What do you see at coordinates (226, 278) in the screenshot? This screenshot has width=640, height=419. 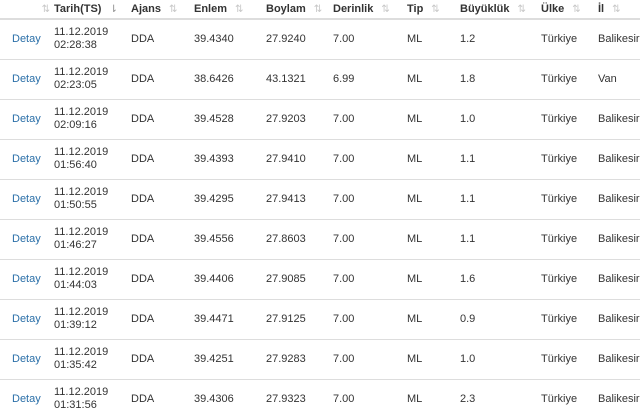 I see `cell-lat: 39.4406` at bounding box center [226, 278].